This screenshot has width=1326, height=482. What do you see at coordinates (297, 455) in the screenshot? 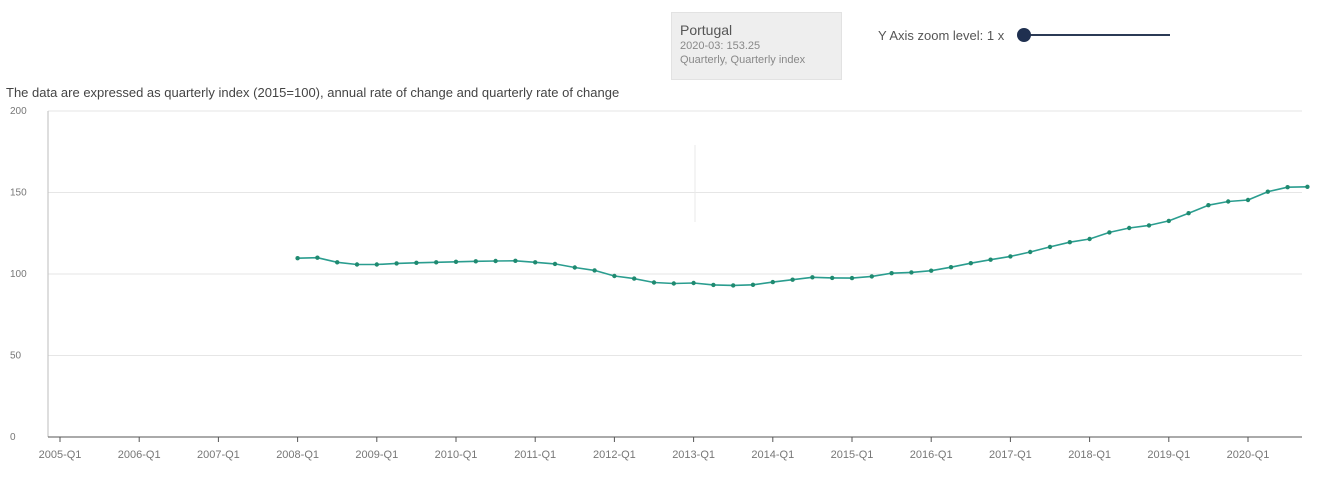
I see `x-tick-label: 2008-Q1` at bounding box center [297, 455].